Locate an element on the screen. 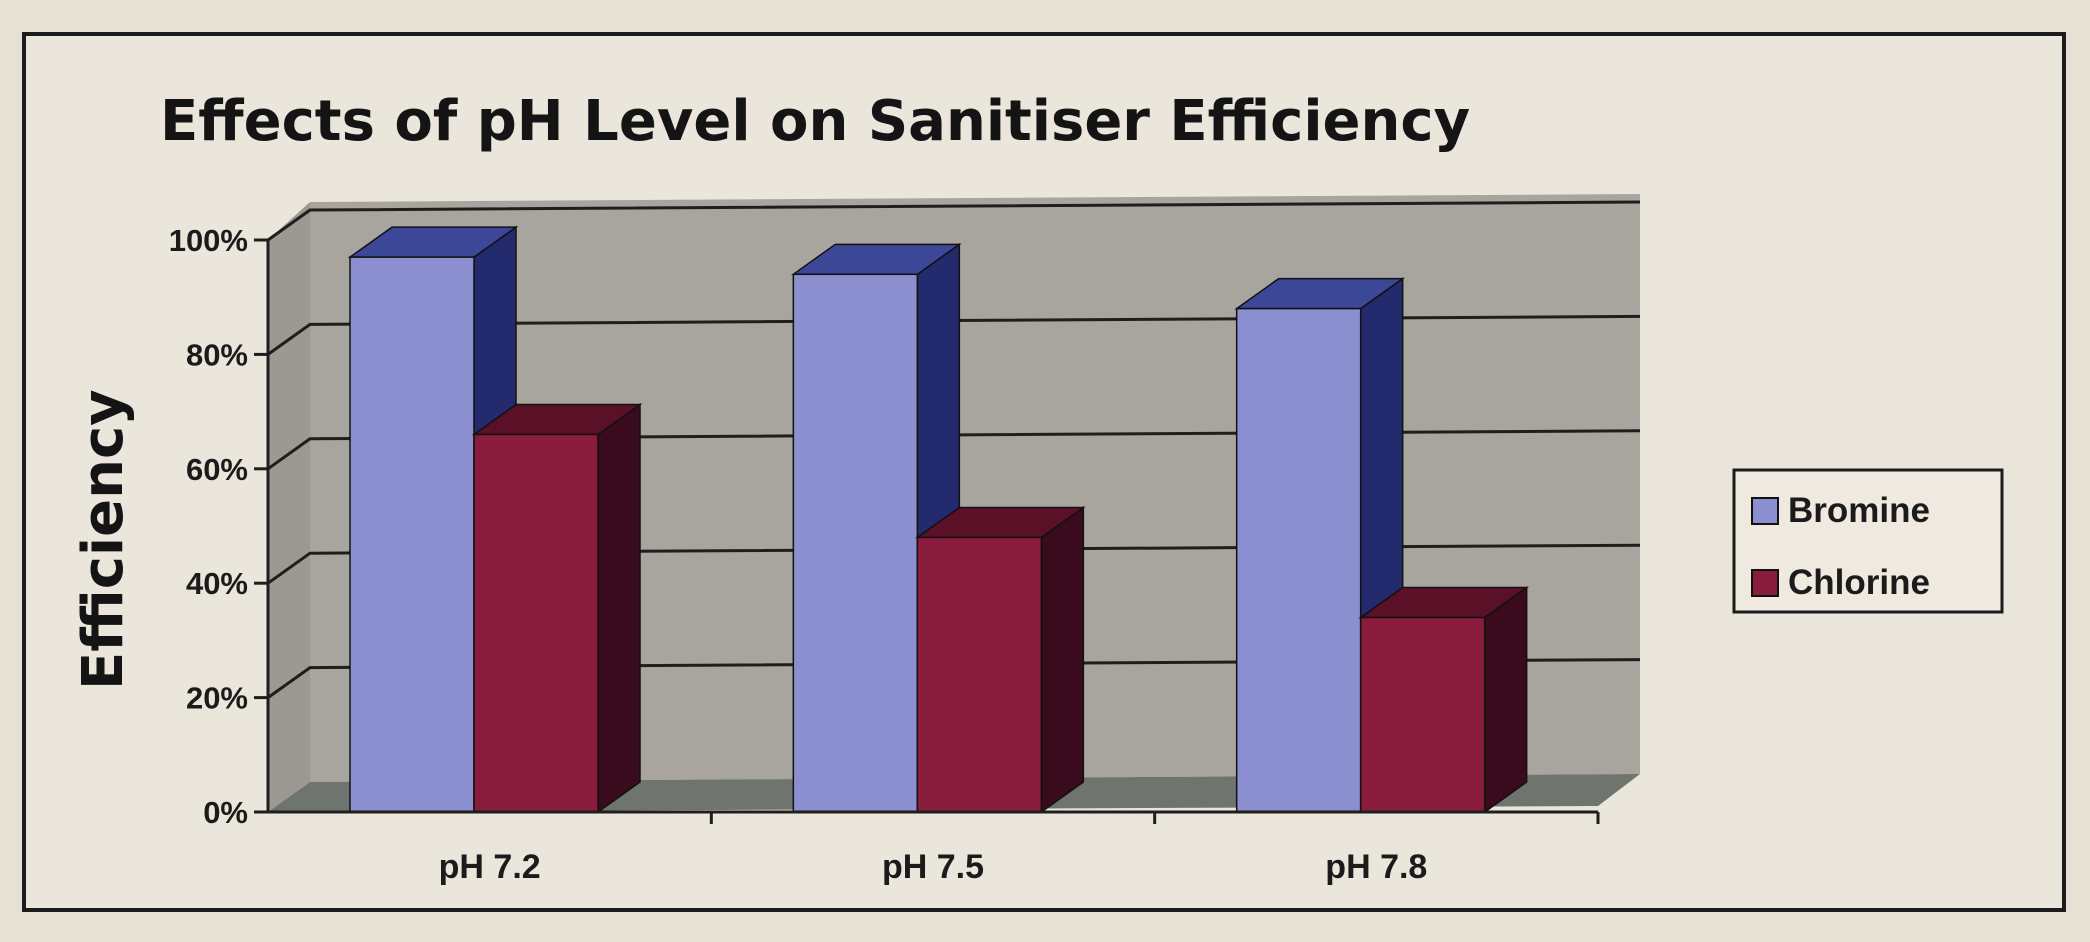 Image resolution: width=2090 pixels, height=942 pixels. legend-label: Bromine is located at coordinates (1859, 510).